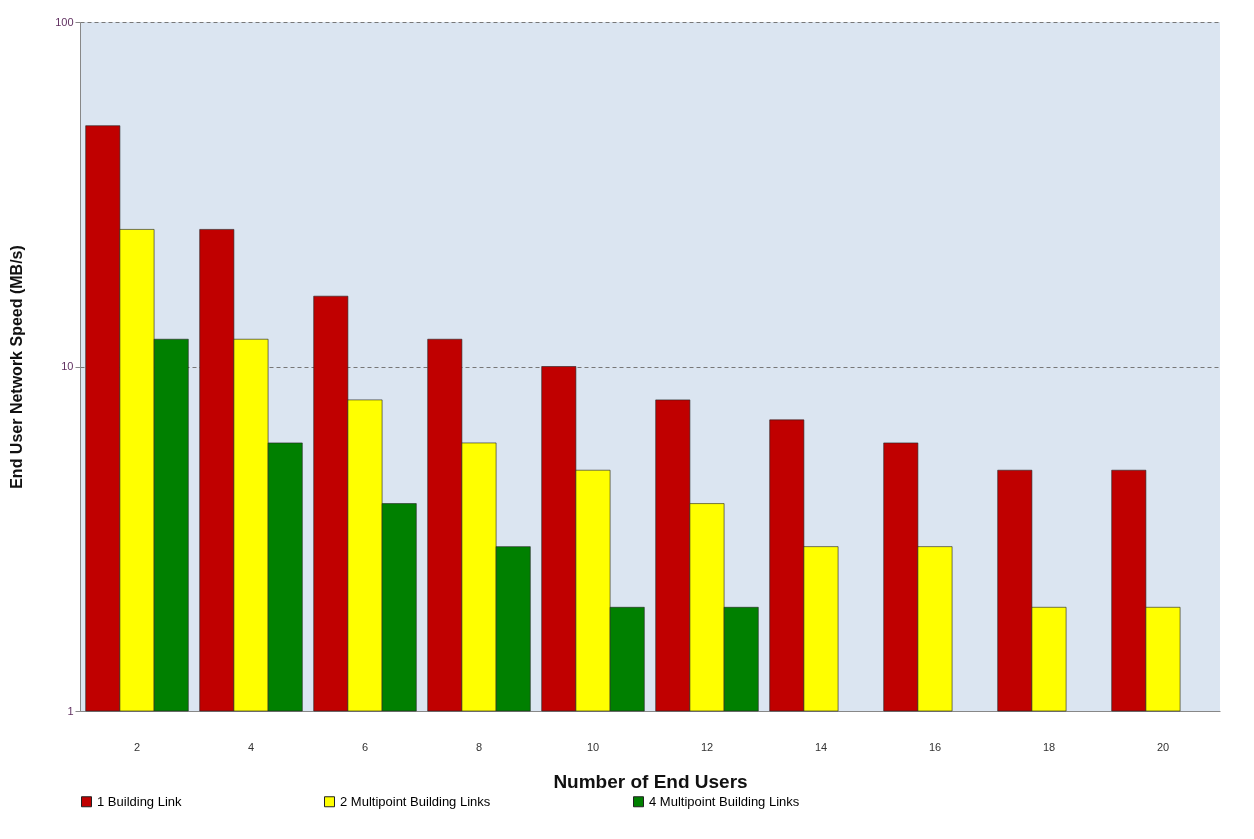 This screenshot has width=1254, height=839. Describe the element at coordinates (17, 367) in the screenshot. I see `y-axis-title: End User Network Speed (MB/s)` at that location.